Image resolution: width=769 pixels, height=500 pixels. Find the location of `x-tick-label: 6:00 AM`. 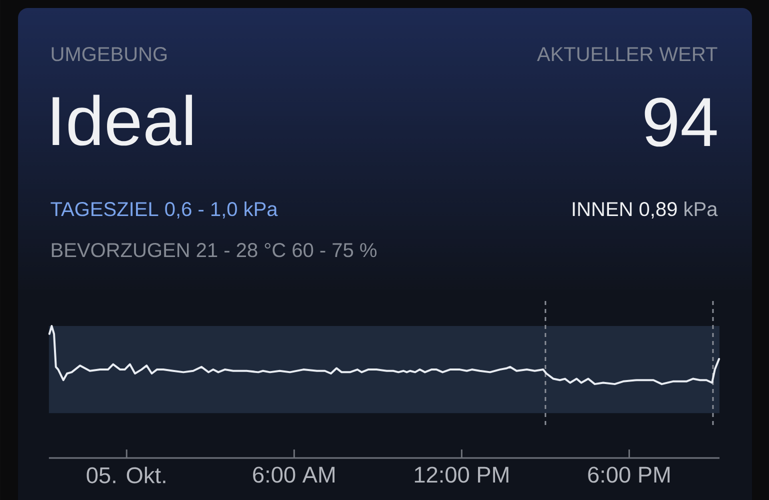

x-tick-label: 6:00 AM is located at coordinates (293, 474).